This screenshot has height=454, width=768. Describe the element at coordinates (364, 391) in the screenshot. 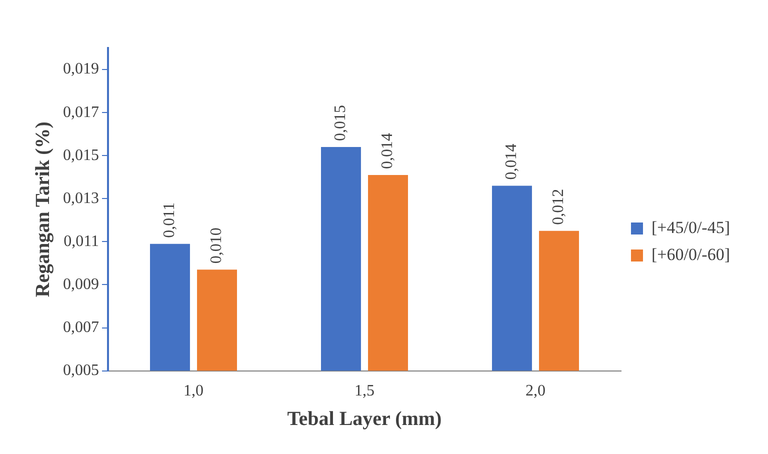

I see `x-tick-label: 1,5` at that location.